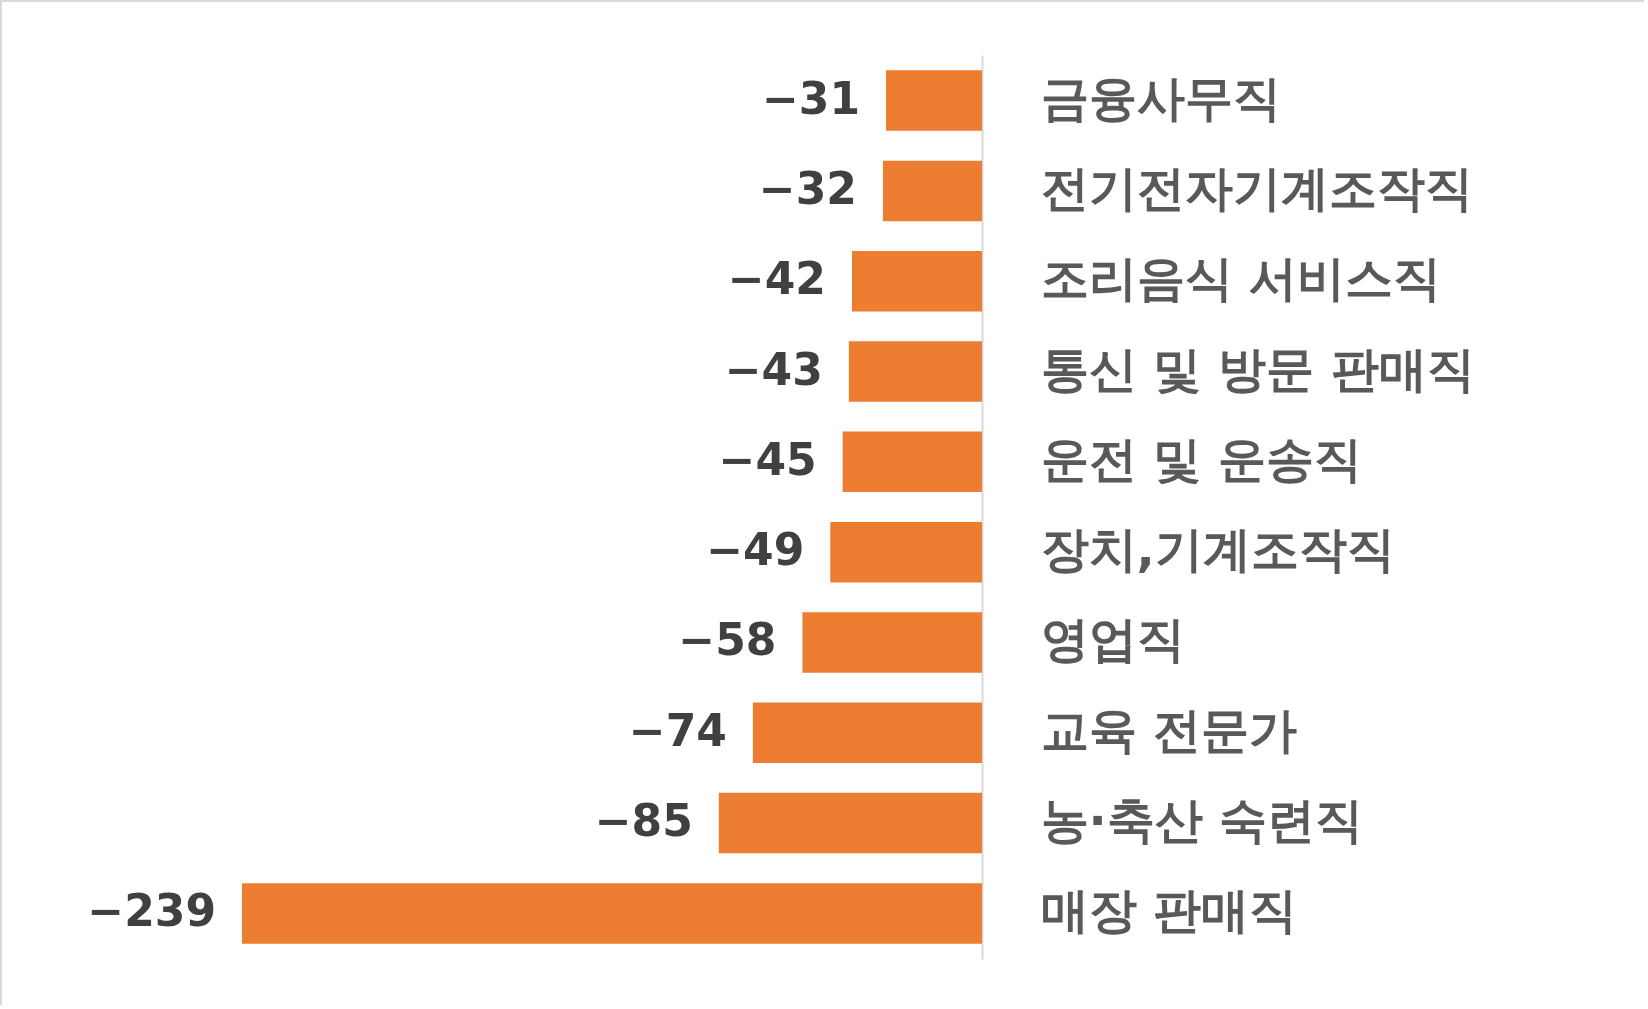  What do you see at coordinates (151, 911) in the screenshot?
I see `data-label: −239` at bounding box center [151, 911].